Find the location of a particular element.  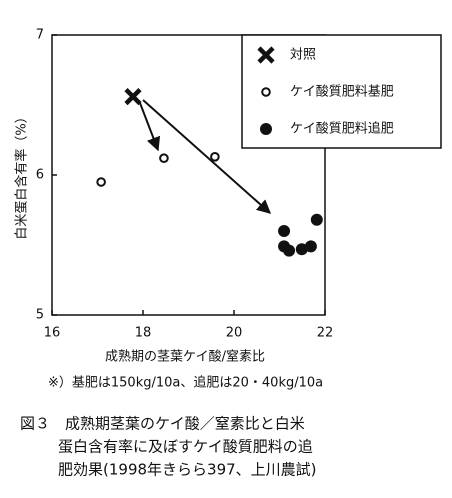

y-tick-label: 5 is located at coordinates (40, 315).